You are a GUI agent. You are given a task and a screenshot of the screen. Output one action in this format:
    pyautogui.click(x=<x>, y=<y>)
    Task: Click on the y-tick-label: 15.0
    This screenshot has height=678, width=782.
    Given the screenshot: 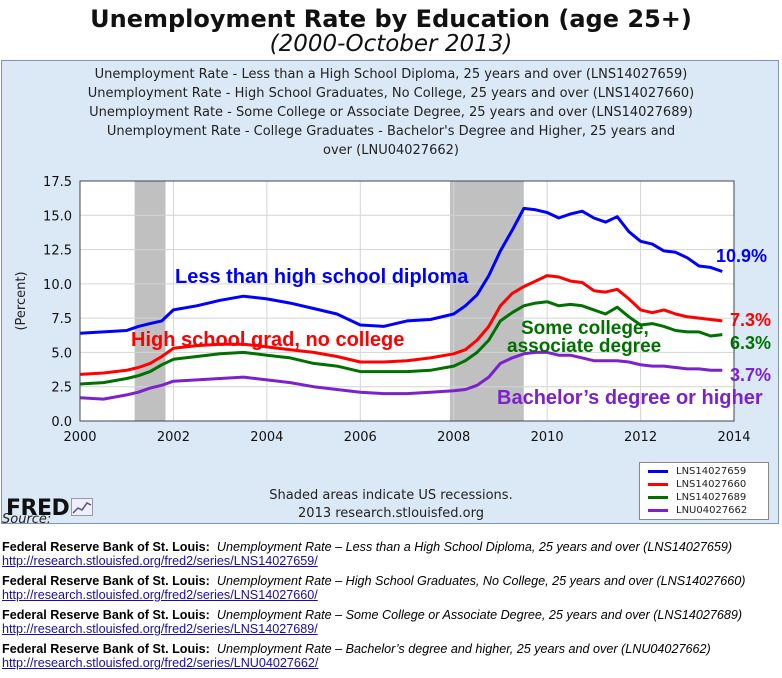 What is the action you would take?
    pyautogui.click(x=57, y=216)
    